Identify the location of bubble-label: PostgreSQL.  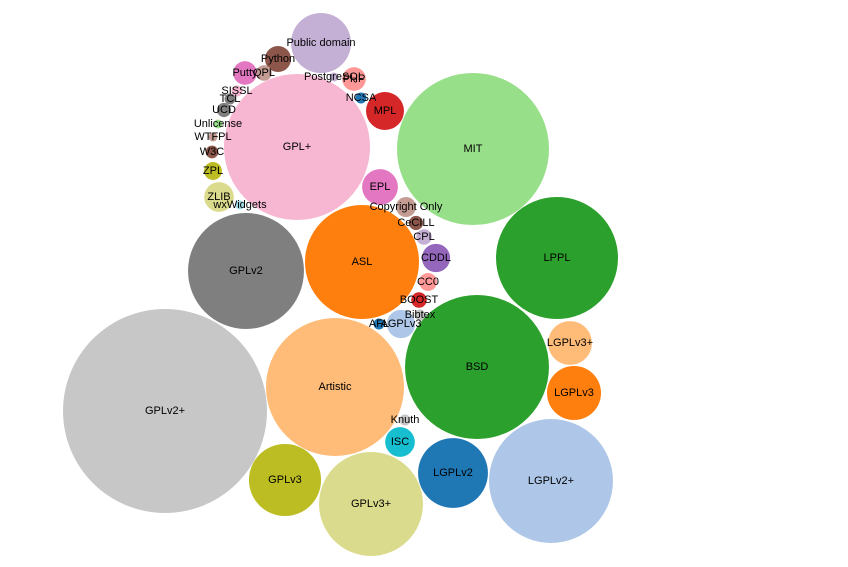
(334, 77).